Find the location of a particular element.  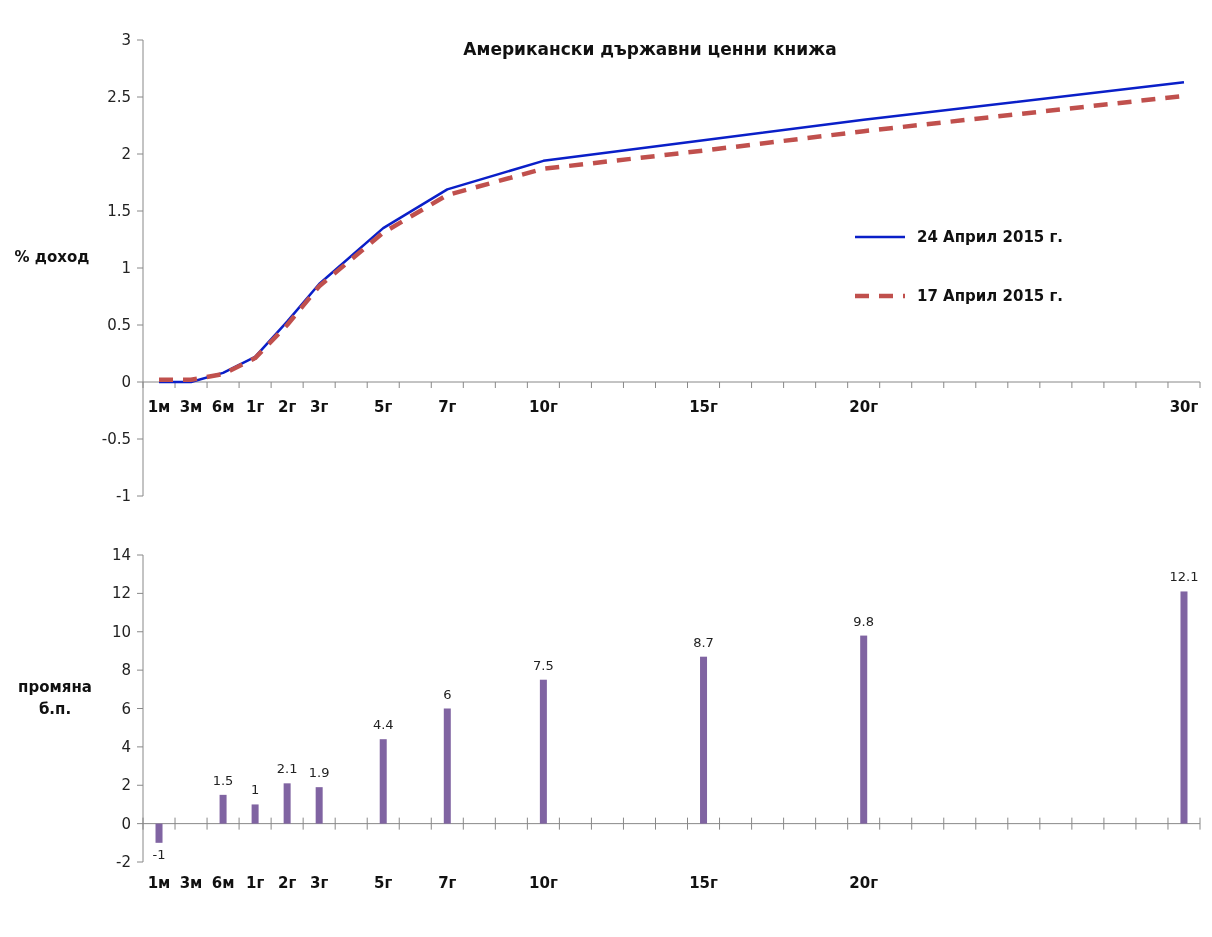

y-tick-label: 3 is located at coordinates (126, 40).